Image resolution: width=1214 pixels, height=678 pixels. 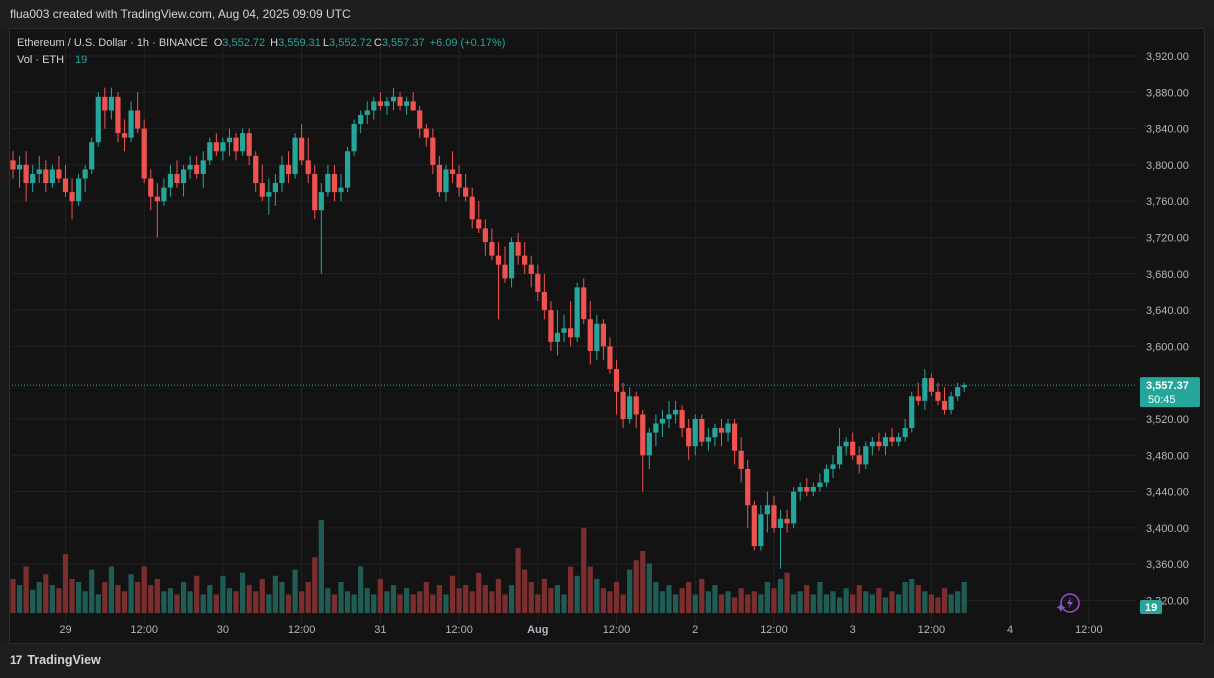 I want to click on tradingview-logo: 17 TradingView, so click(x=55, y=660).